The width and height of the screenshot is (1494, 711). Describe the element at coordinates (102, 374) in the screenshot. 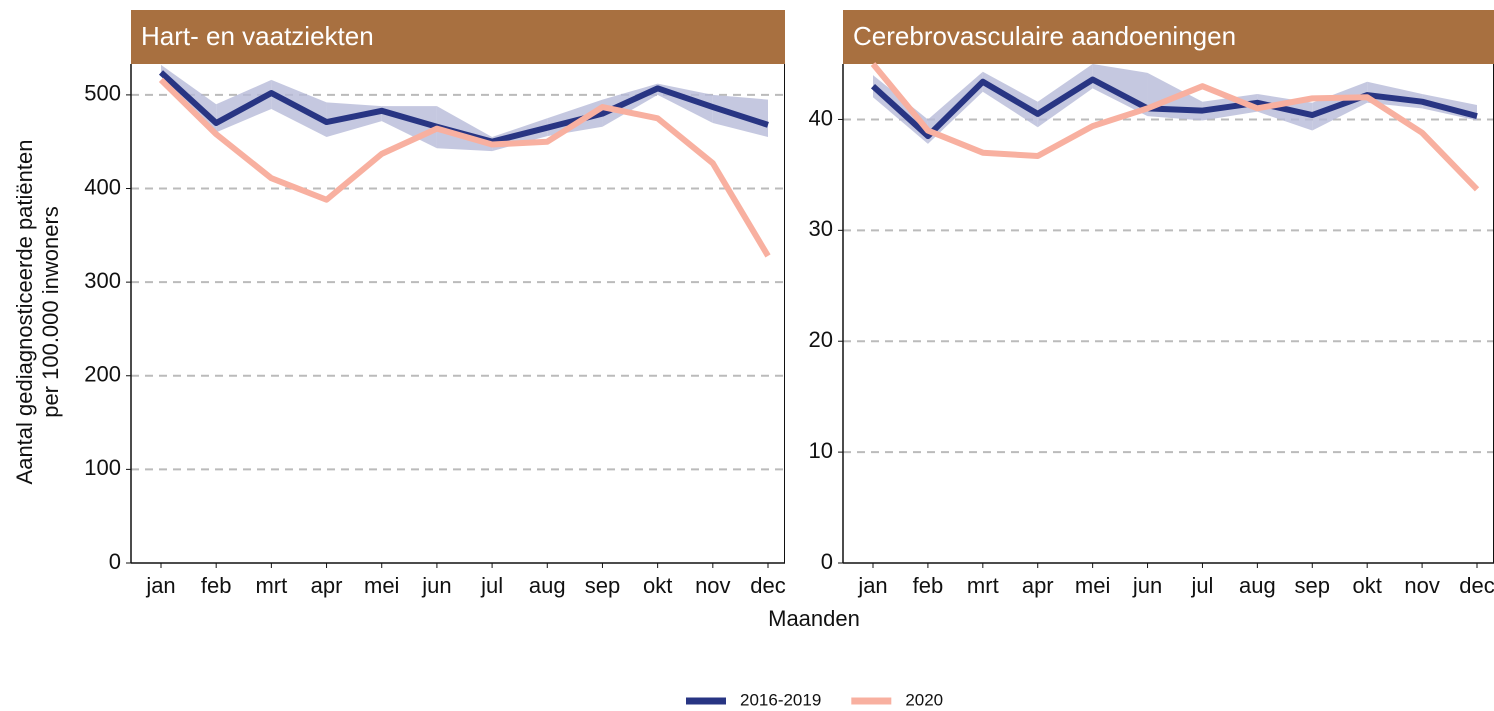

I see `y-tick-label: 200` at that location.